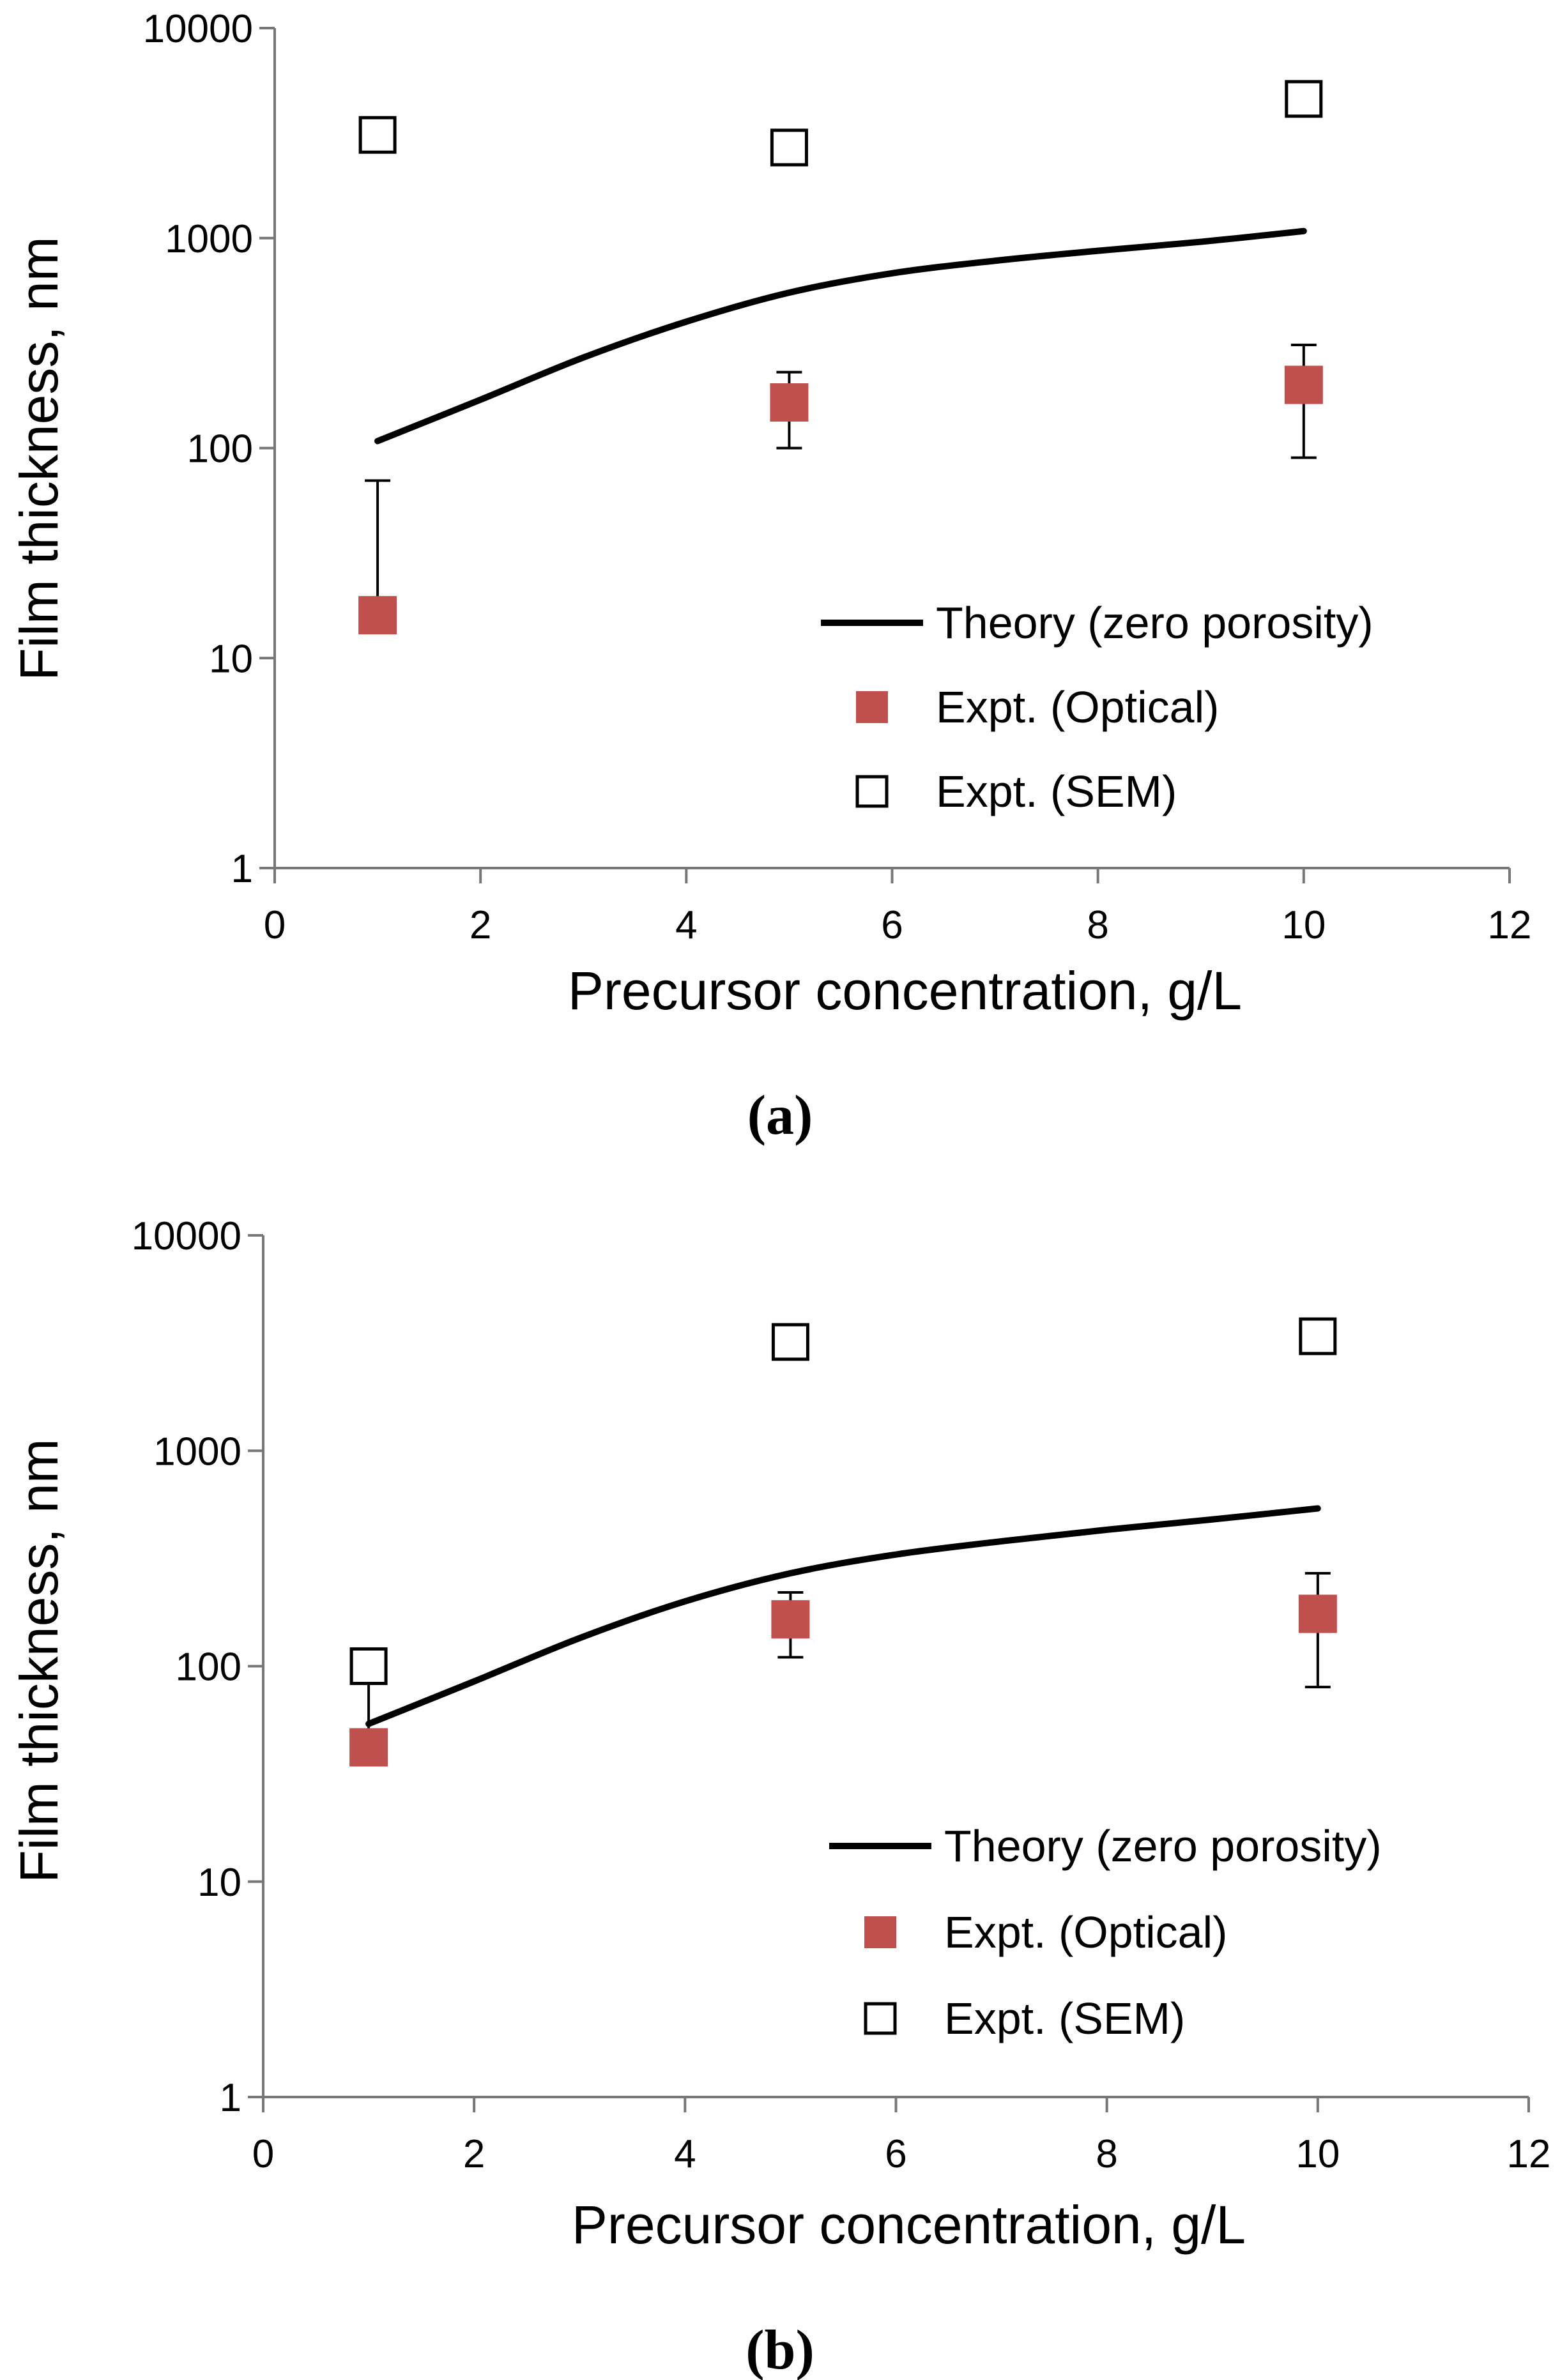 The height and width of the screenshot is (2380, 1560). I want to click on panel-caption: (a), so click(780, 1116).